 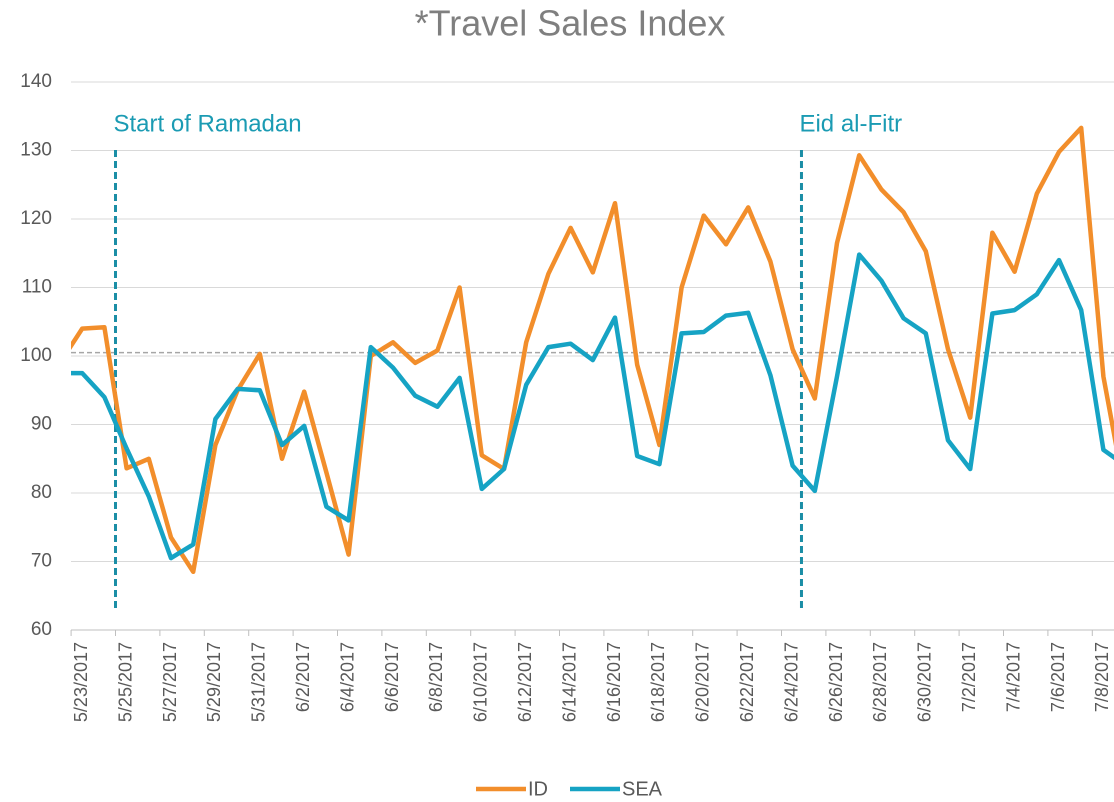 What do you see at coordinates (81, 682) in the screenshot?
I see `x-tick-label: 5/23/2017` at bounding box center [81, 682].